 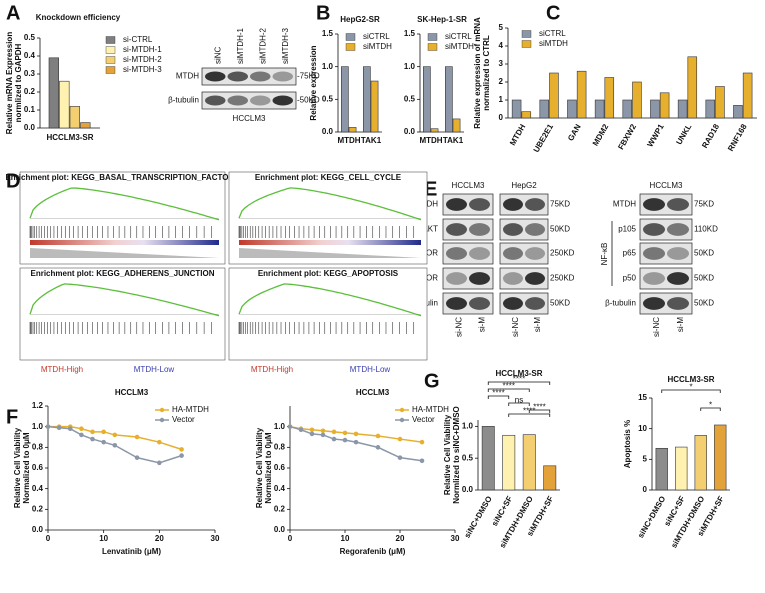 What do you see at coordinates (373, 392) in the screenshot?
I see `chart-title: HCCLM3` at bounding box center [373, 392].